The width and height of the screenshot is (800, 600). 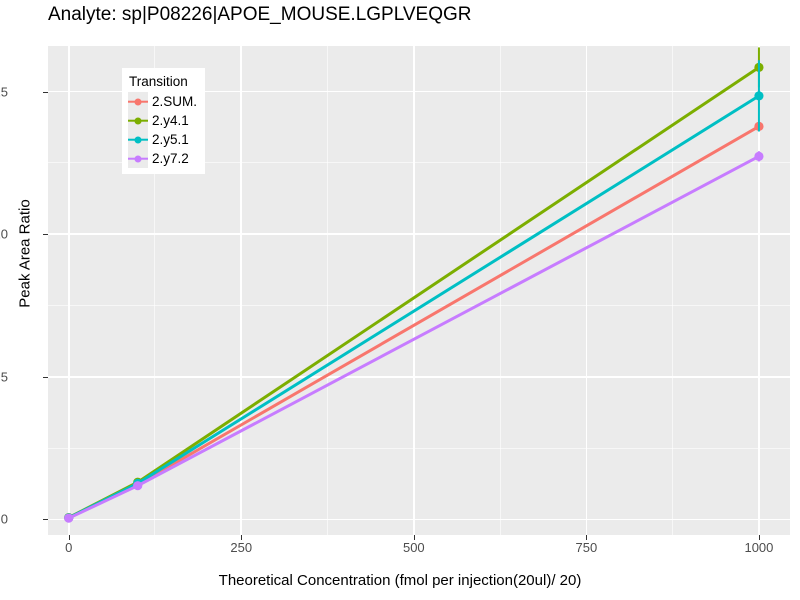 What do you see at coordinates (69, 547) in the screenshot?
I see `x-tick-label: 0` at bounding box center [69, 547].